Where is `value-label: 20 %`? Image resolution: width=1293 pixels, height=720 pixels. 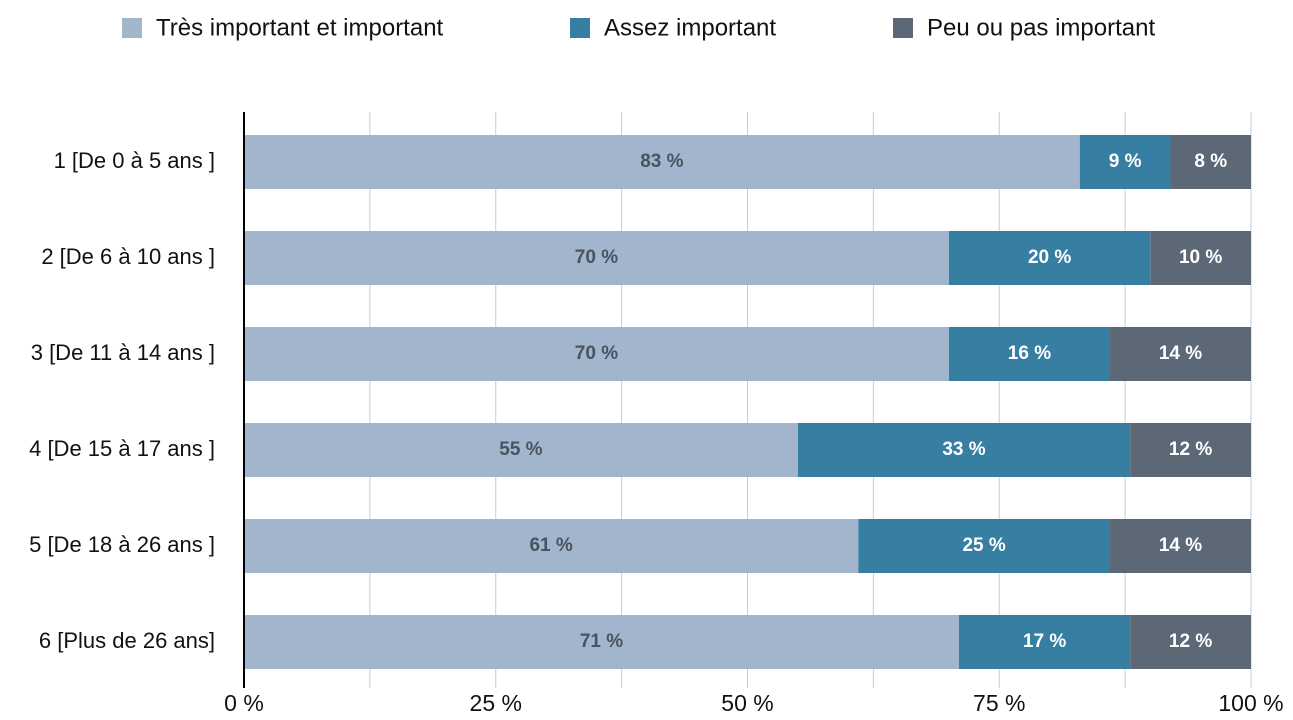
value-label: 20 % is located at coordinates (1049, 257).